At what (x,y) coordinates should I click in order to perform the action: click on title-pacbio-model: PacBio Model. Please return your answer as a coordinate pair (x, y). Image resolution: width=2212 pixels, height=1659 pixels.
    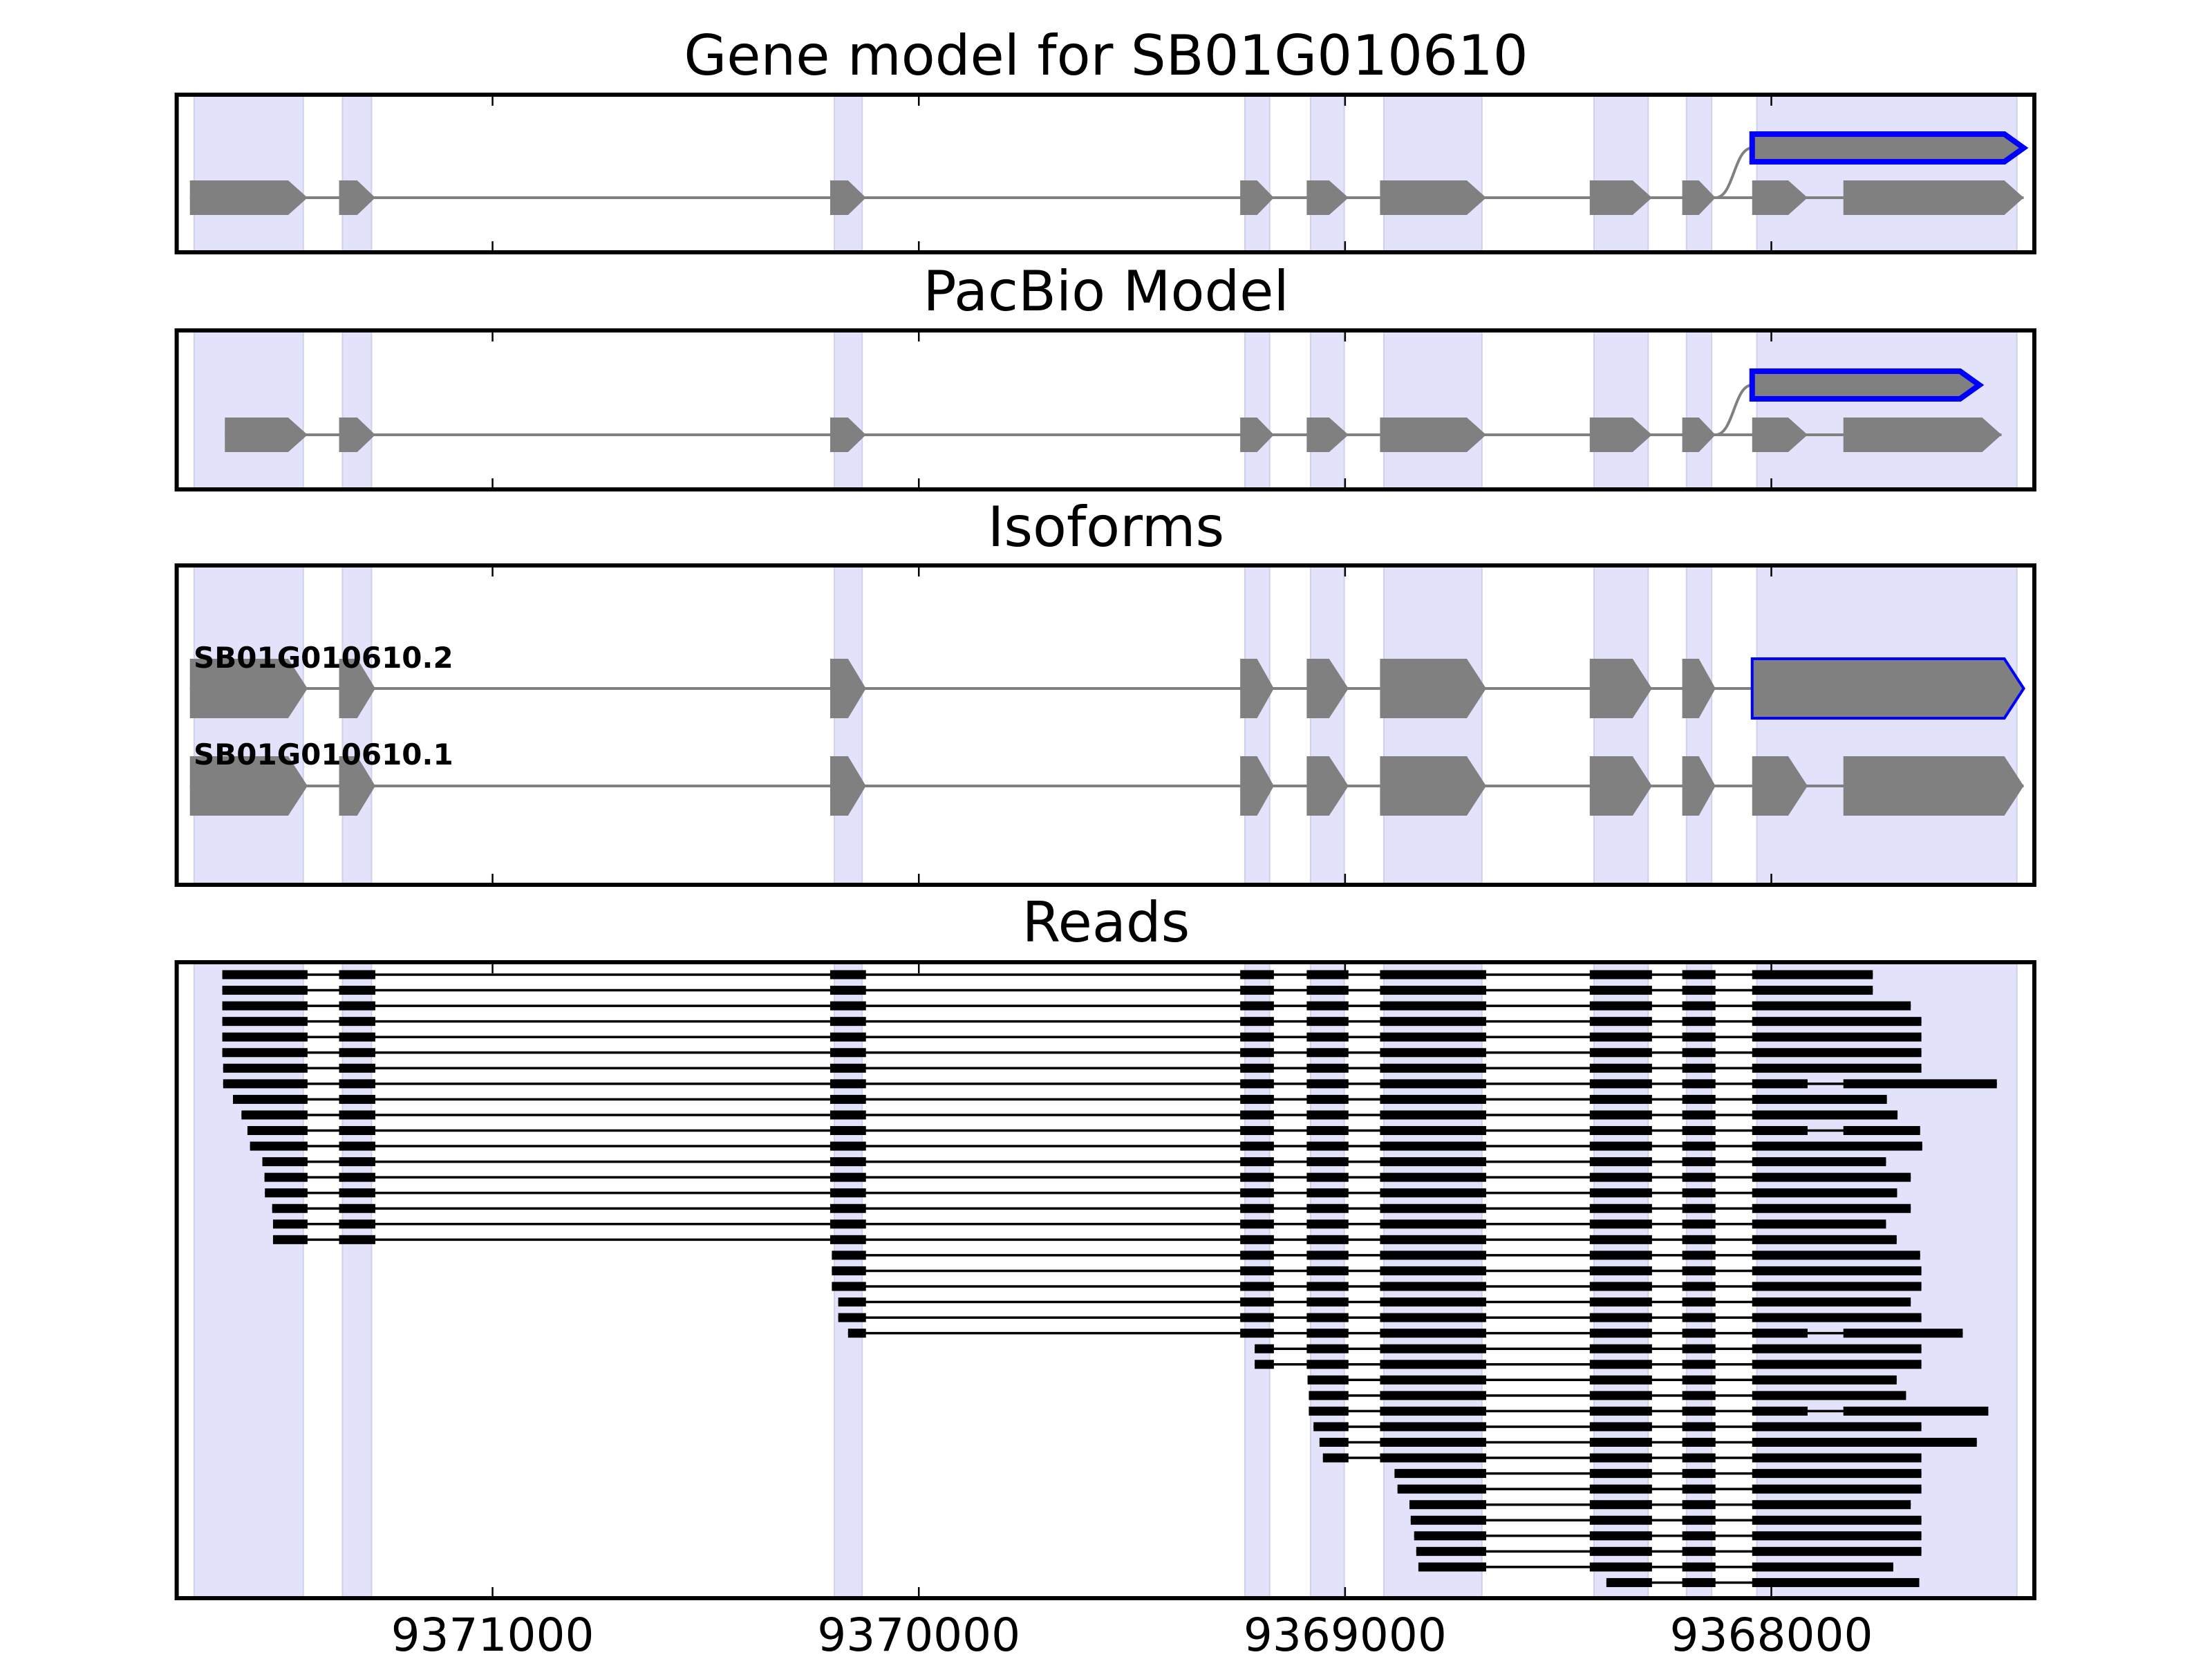
    Looking at the image, I should click on (1105, 291).